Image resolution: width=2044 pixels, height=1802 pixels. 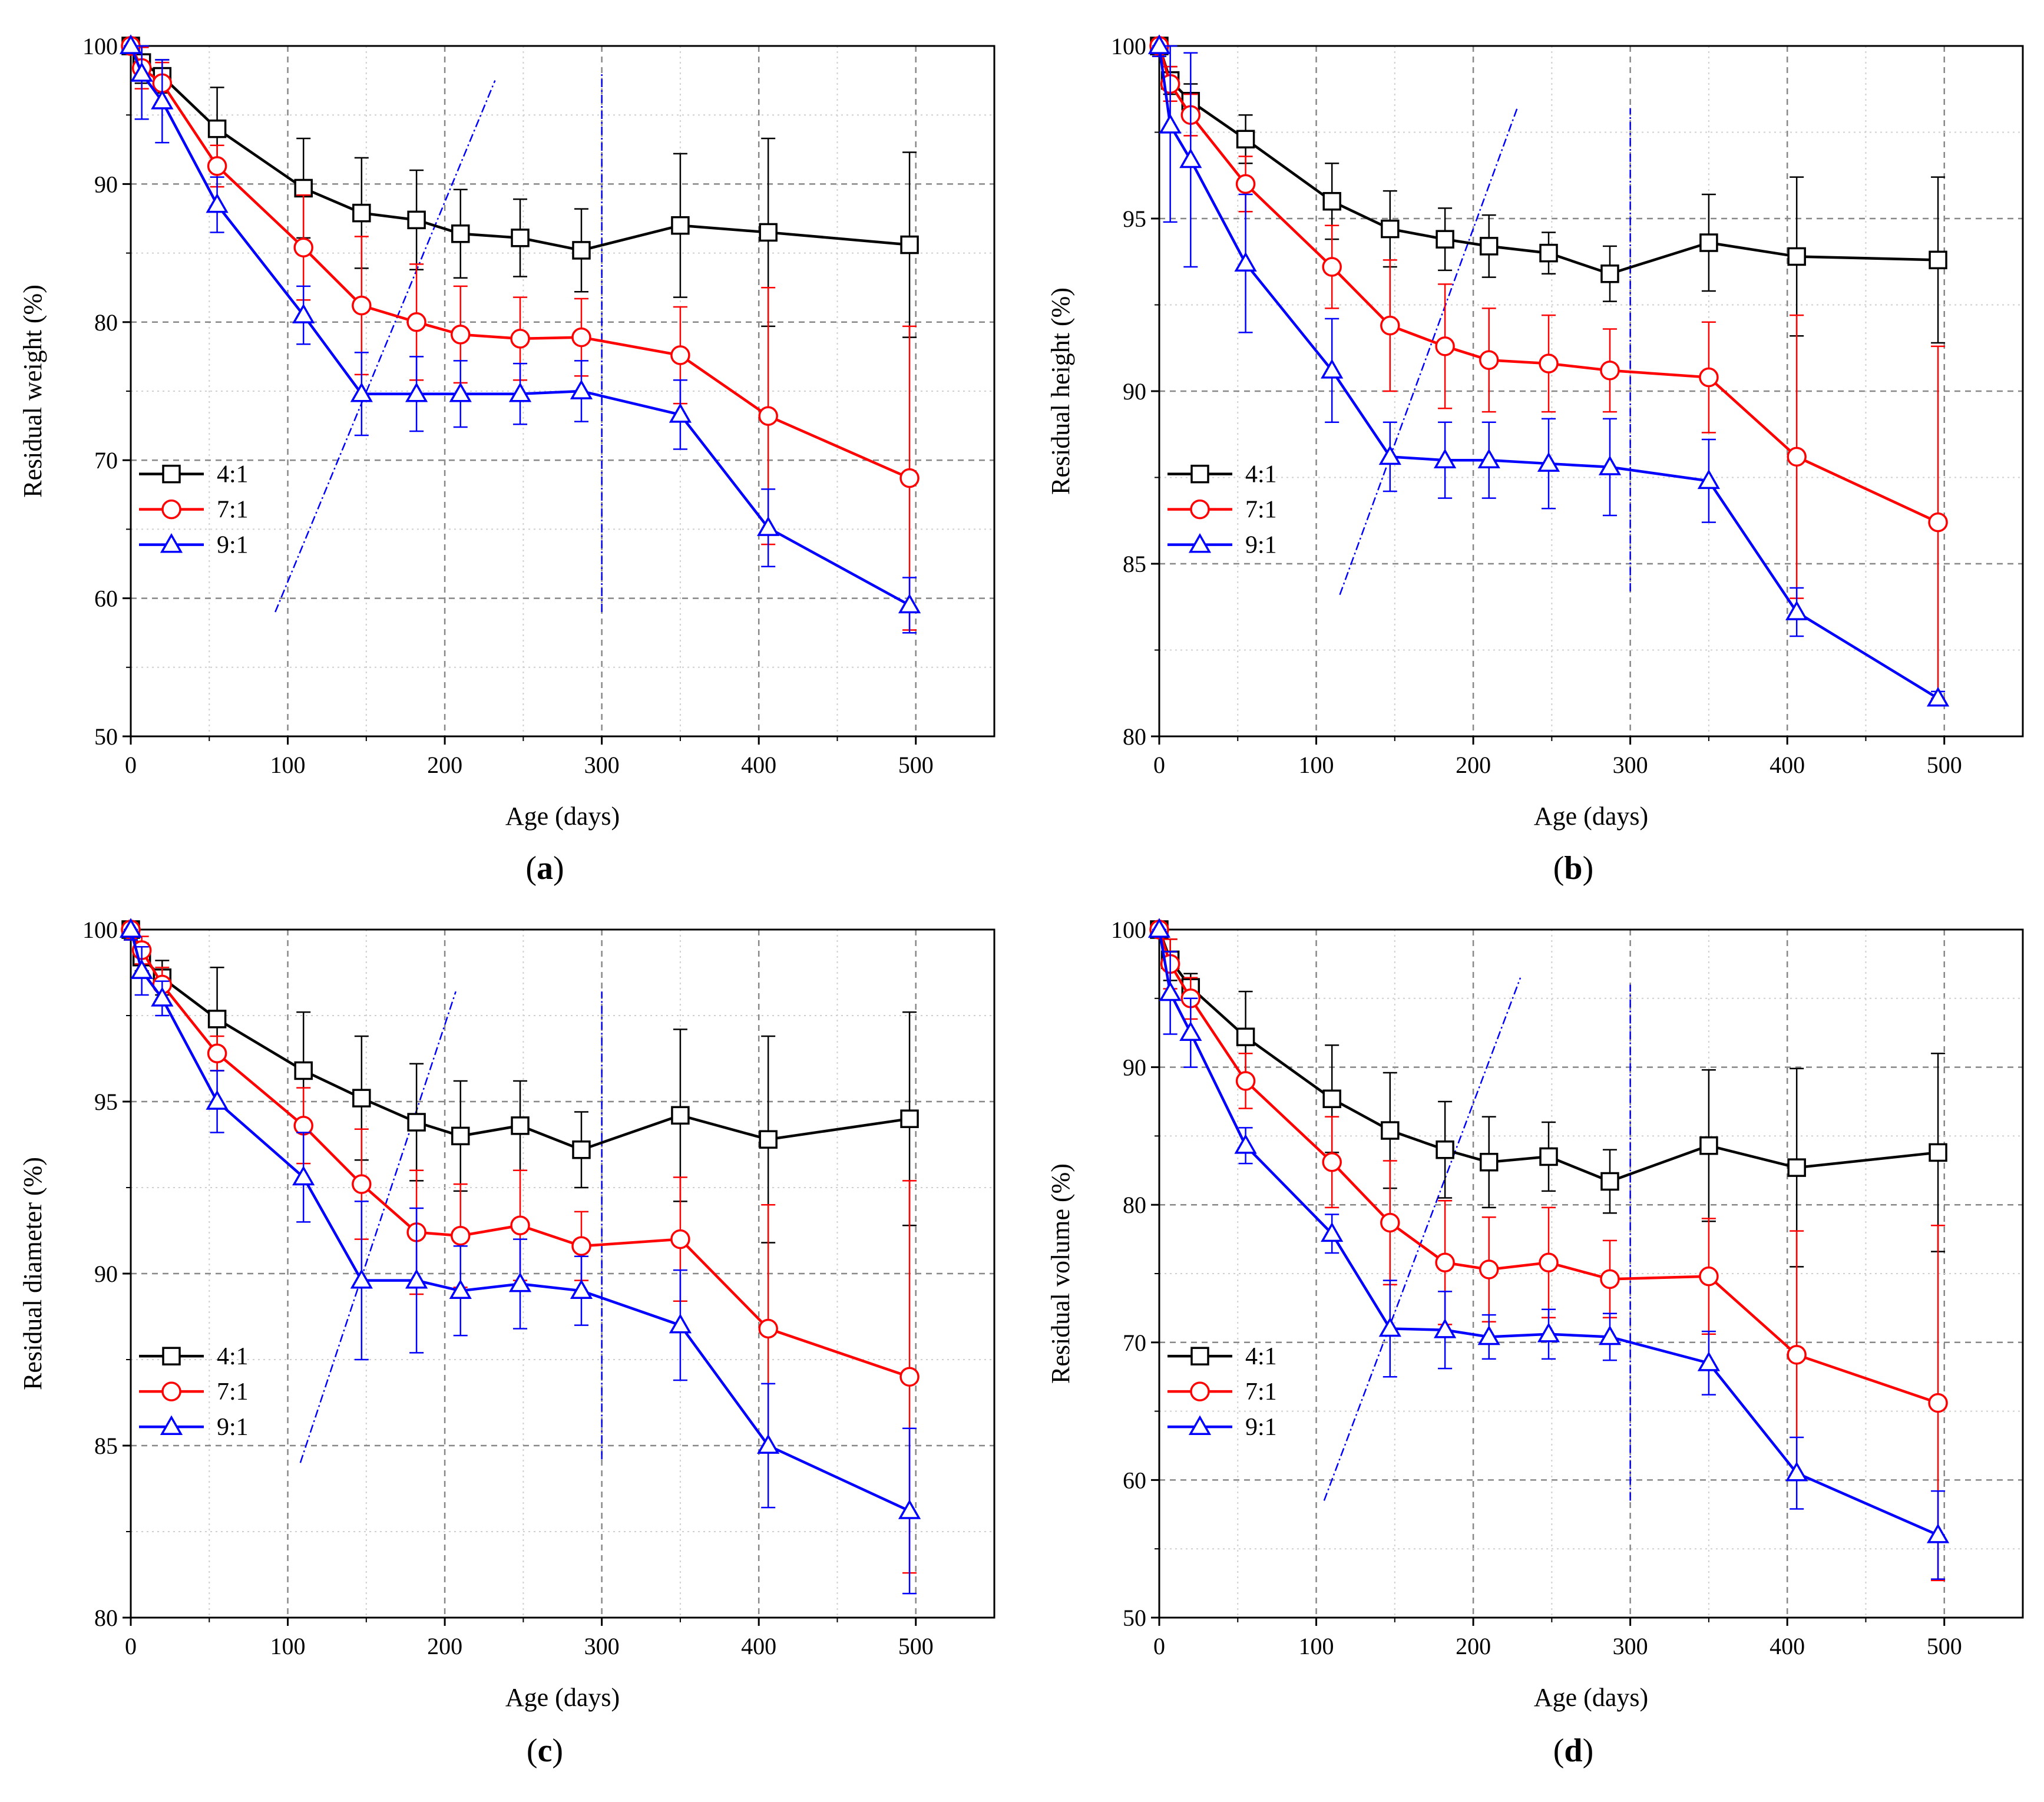 I want to click on y-tick-label: 85, so click(x=106, y=1446).